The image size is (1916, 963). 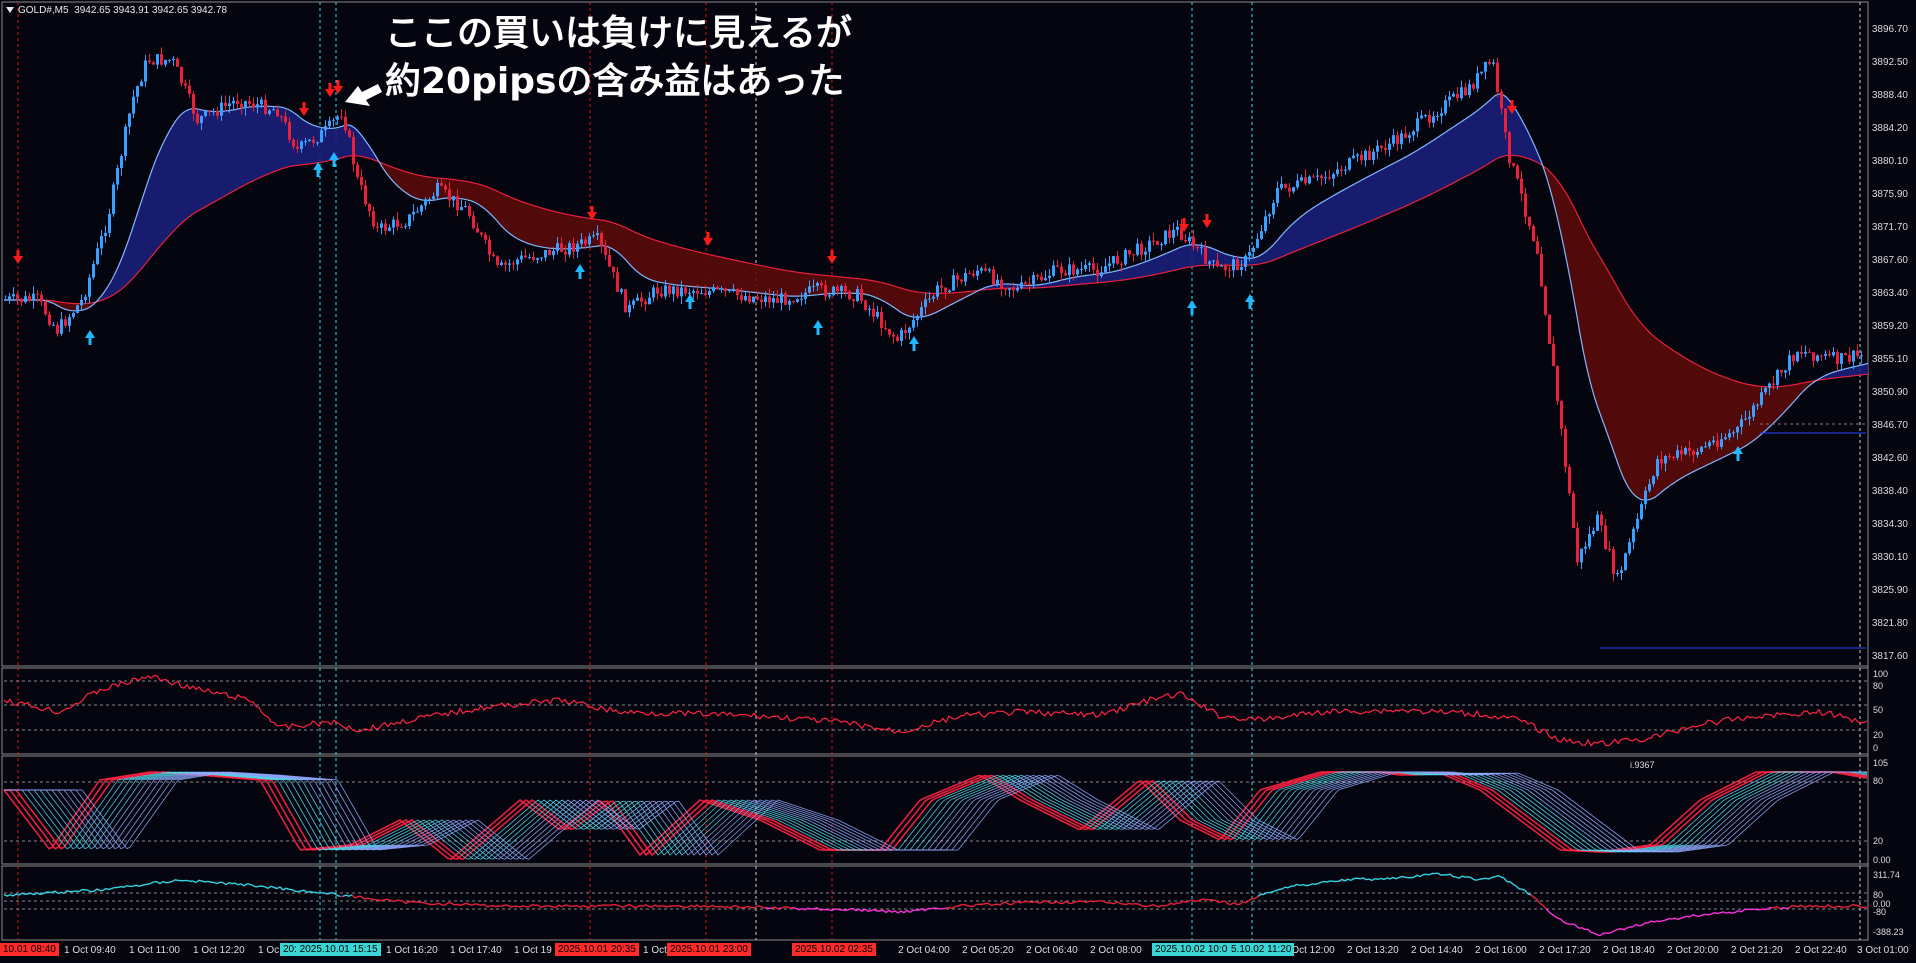 I want to click on stoch-ribbon-line, so click(x=935, y=815).